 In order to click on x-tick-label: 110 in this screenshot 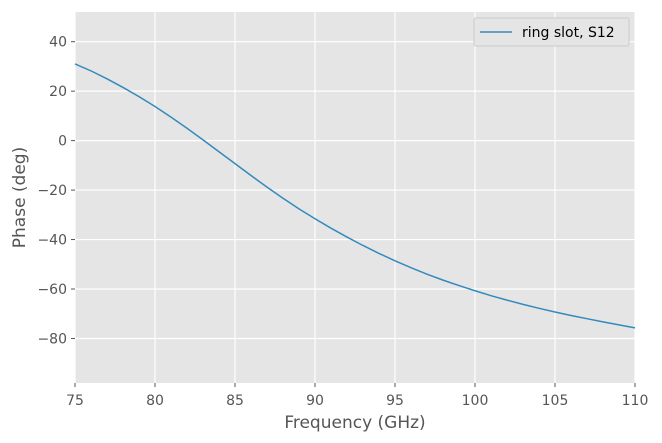, I will do `click(635, 401)`.